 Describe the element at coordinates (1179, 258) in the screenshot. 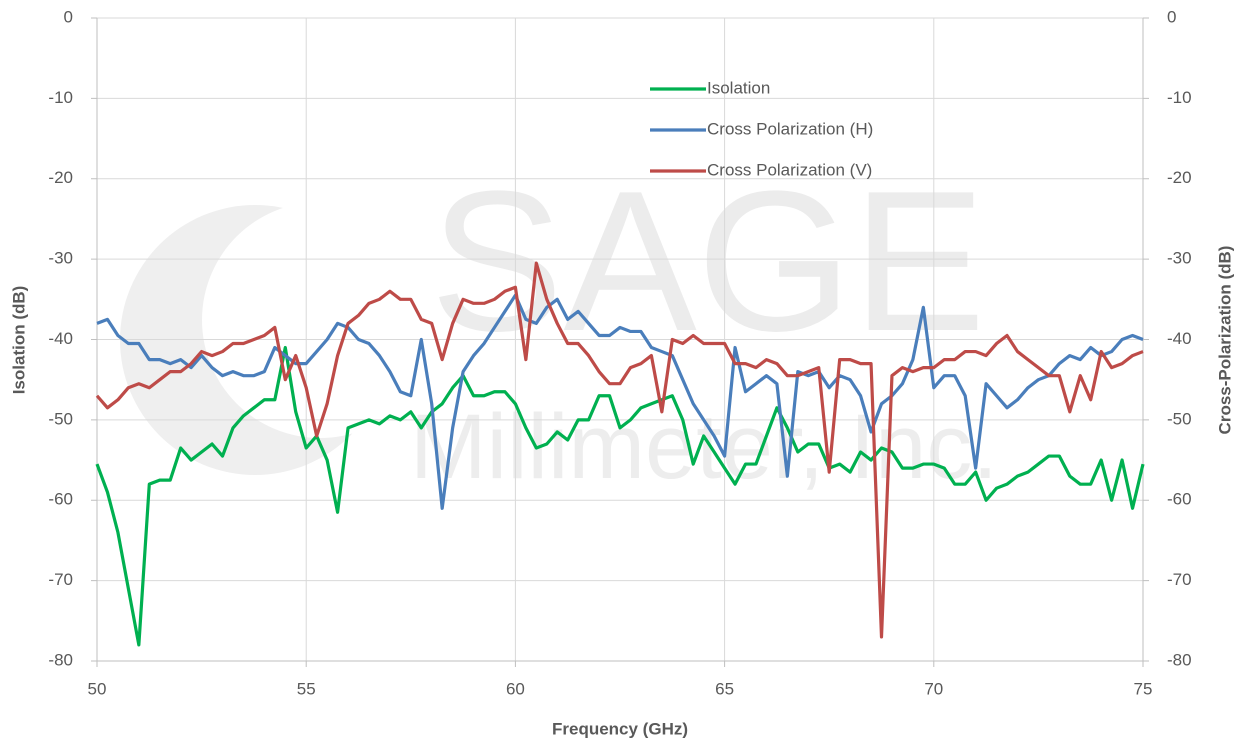

I see `y2-tick-label: -30` at that location.